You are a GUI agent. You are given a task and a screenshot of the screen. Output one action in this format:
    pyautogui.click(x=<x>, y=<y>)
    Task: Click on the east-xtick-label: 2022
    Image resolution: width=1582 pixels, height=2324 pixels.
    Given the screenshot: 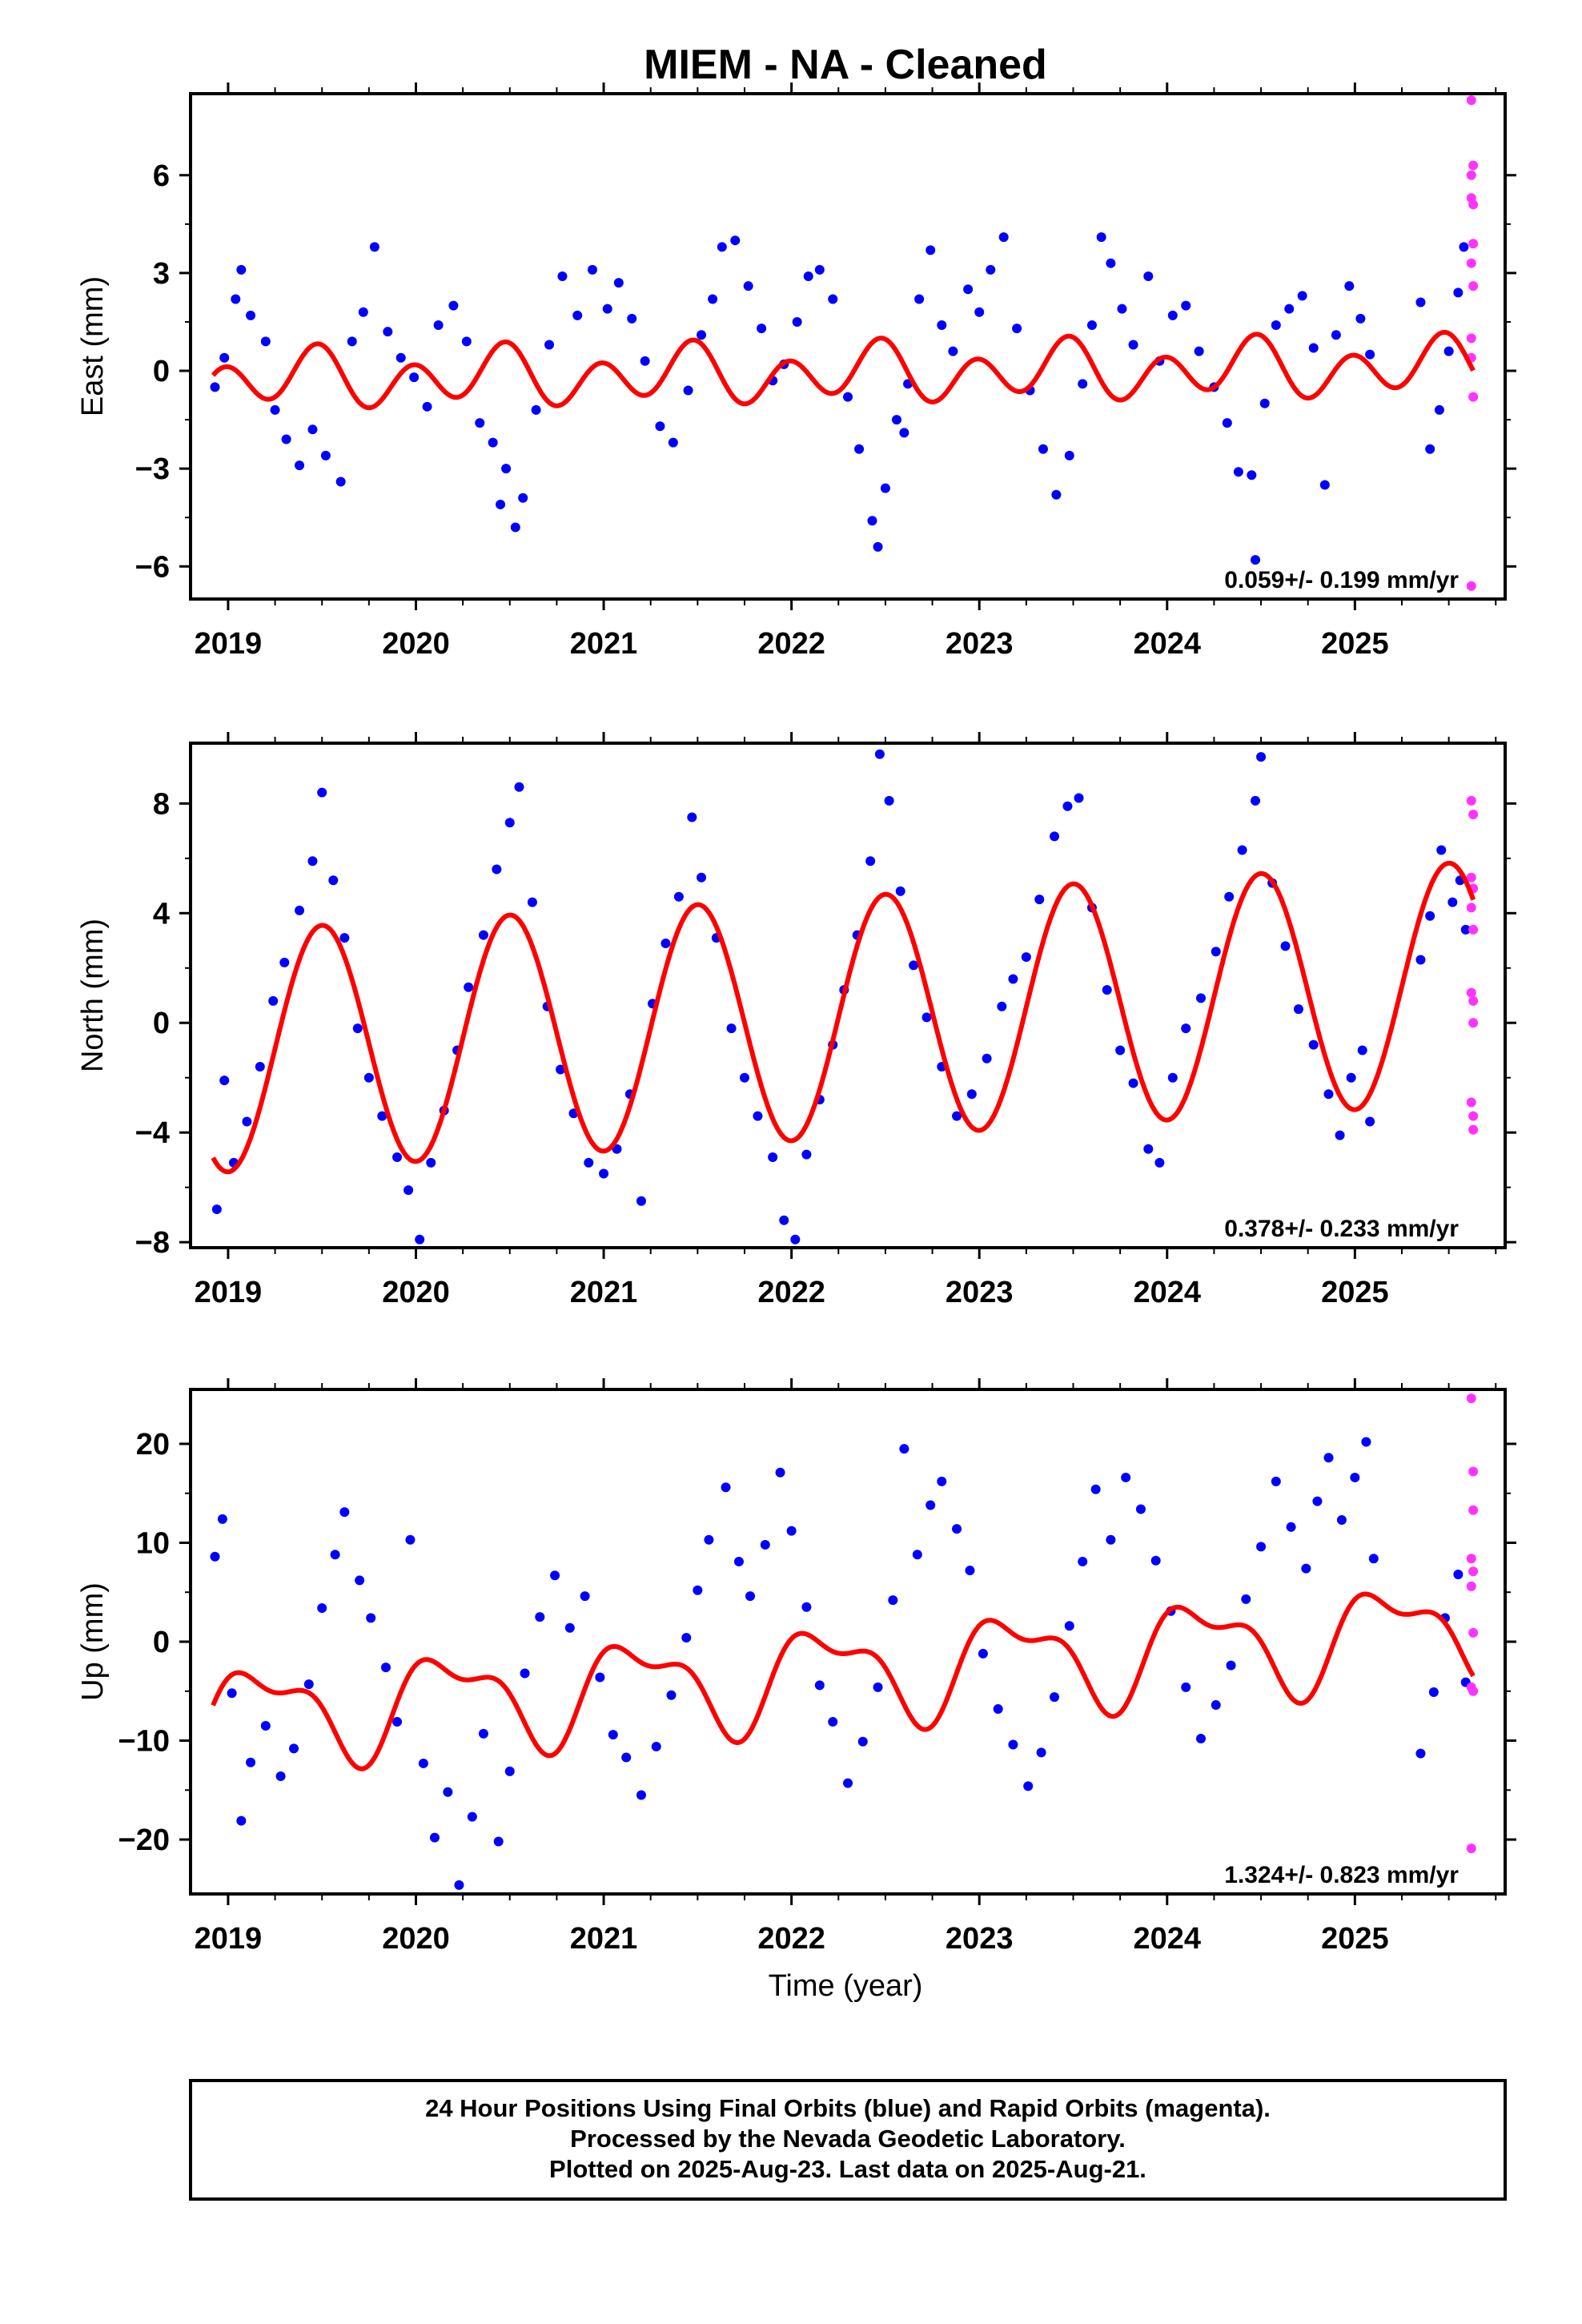 What is the action you would take?
    pyautogui.click(x=791, y=644)
    